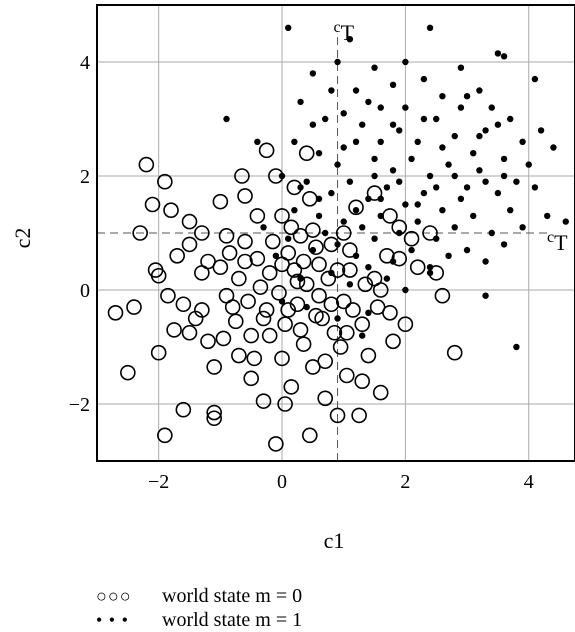 The width and height of the screenshot is (575, 632). Describe the element at coordinates (114, 596) in the screenshot. I see `open-circle-icon: ○○○` at that location.